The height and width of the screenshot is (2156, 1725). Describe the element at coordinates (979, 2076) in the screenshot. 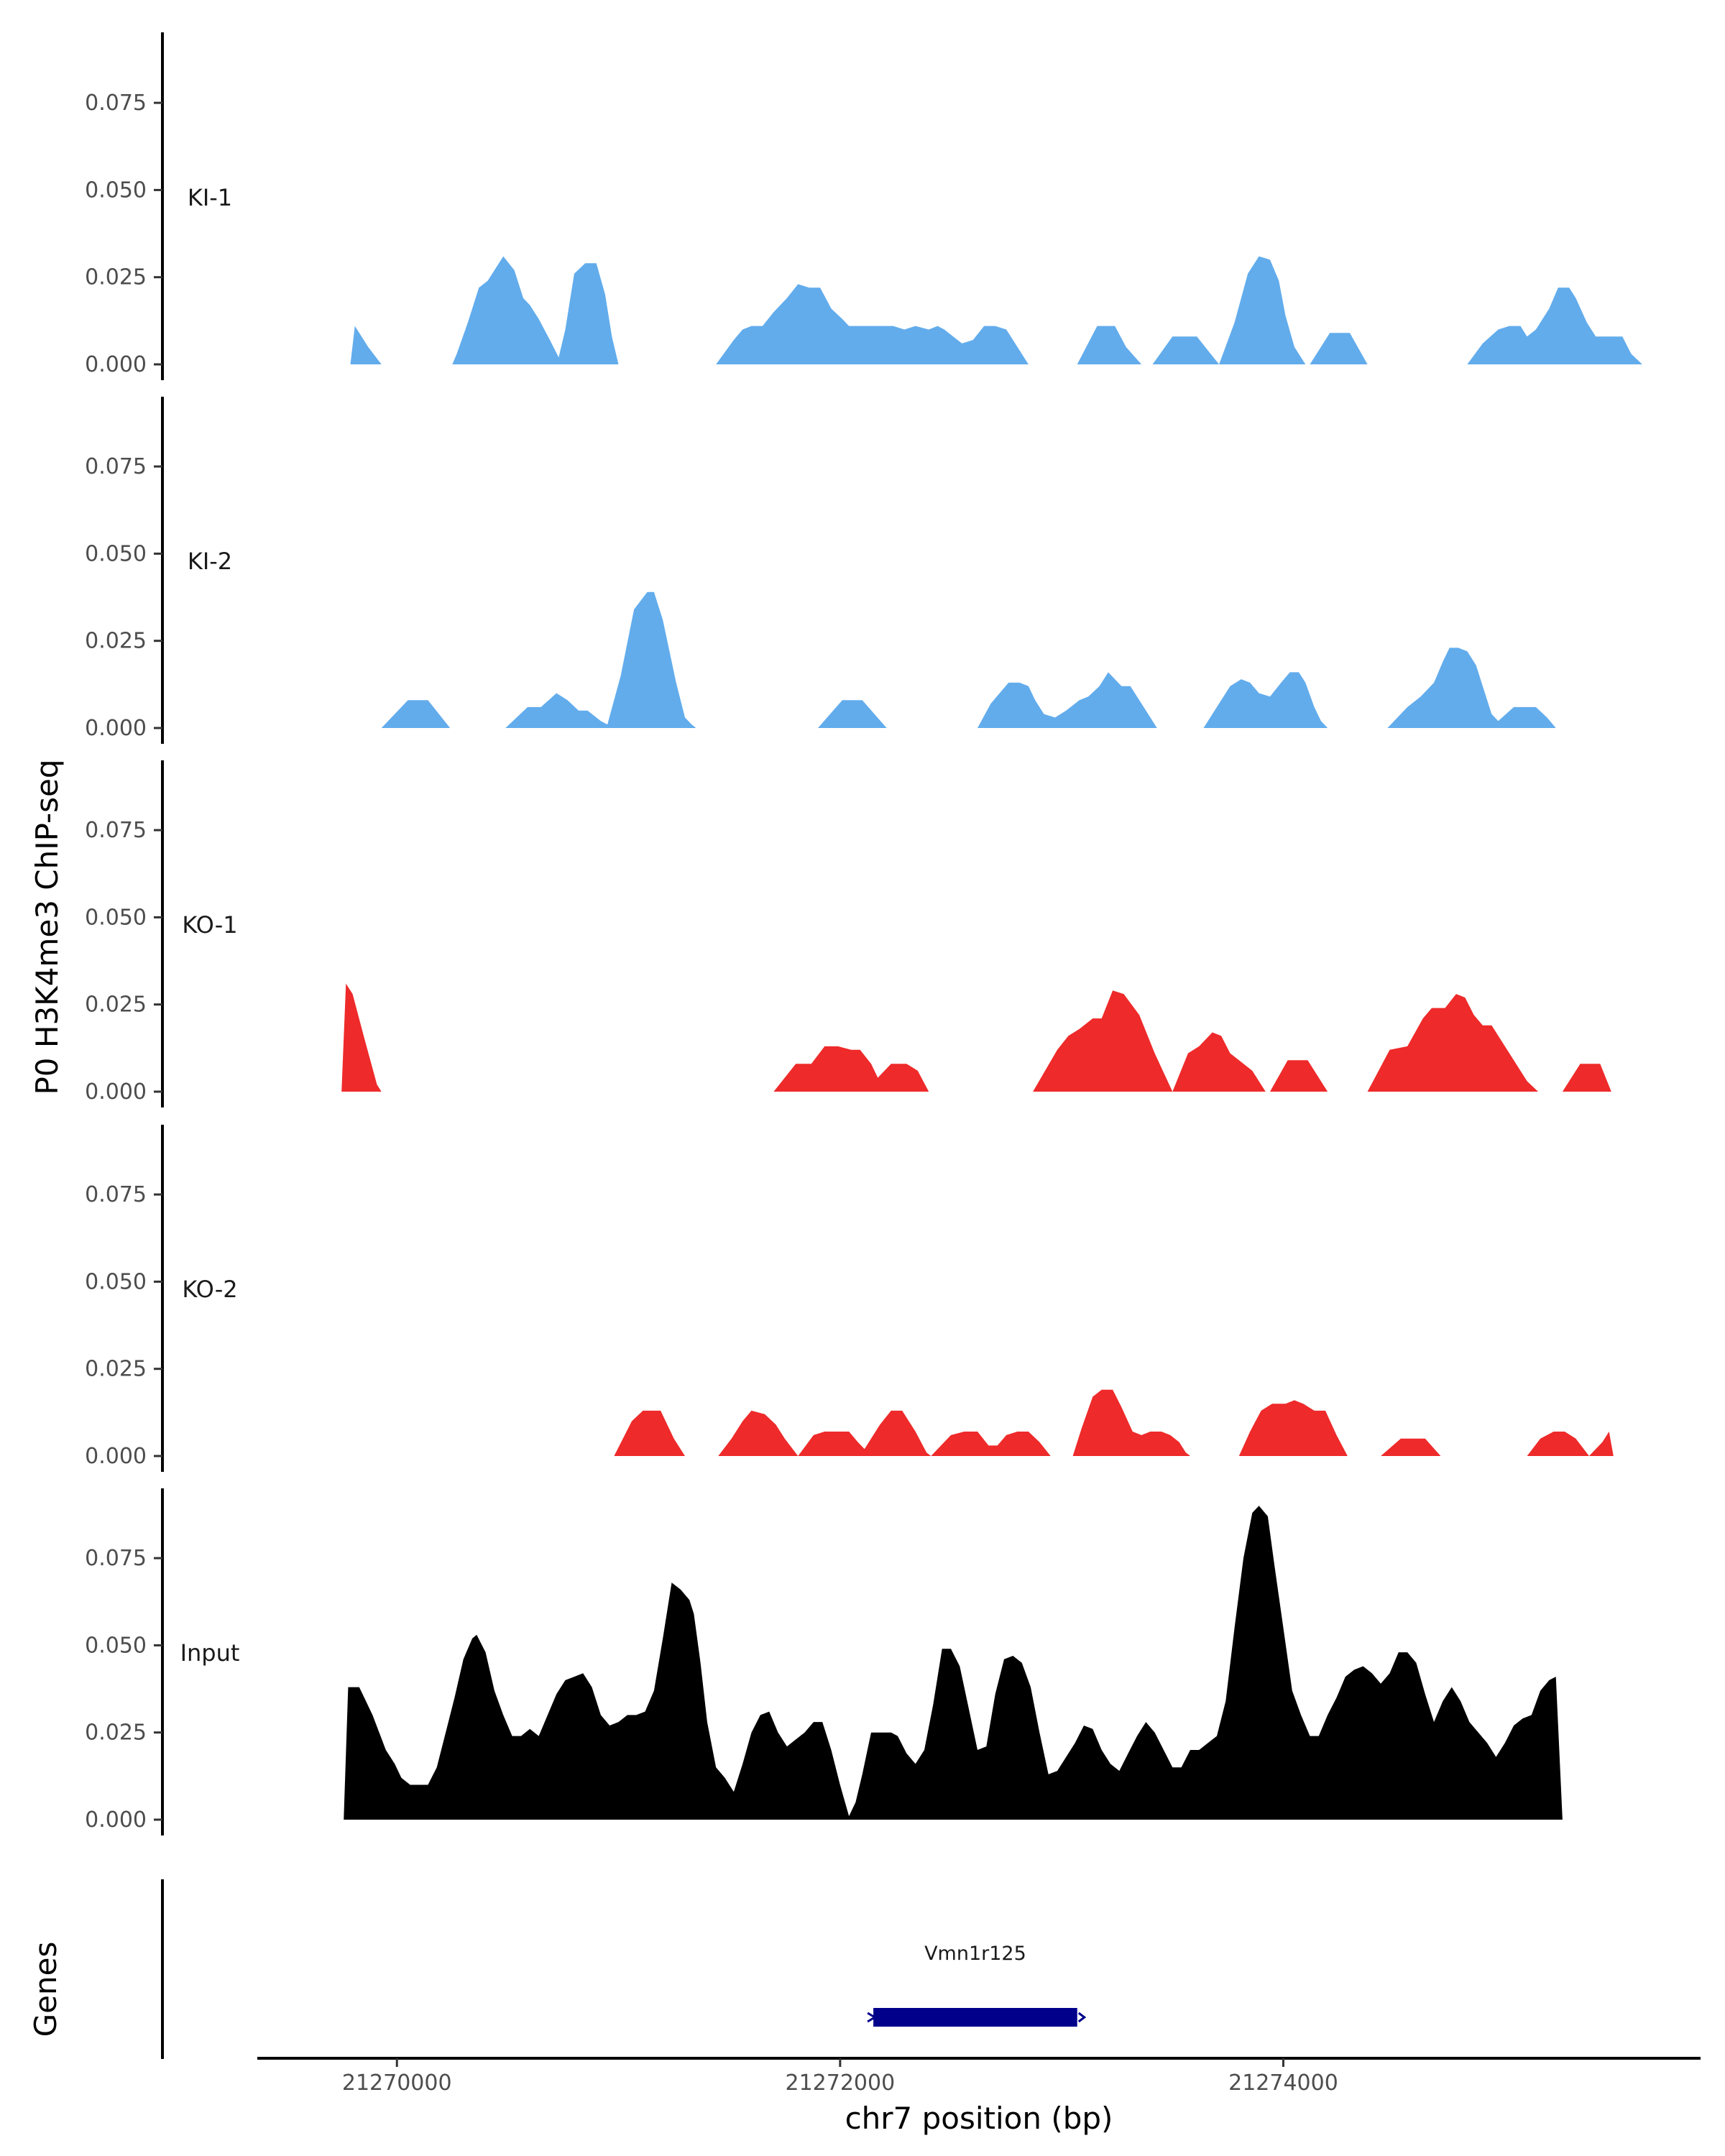

I see `x-axis: 21270000 21272000 21274000` at that location.